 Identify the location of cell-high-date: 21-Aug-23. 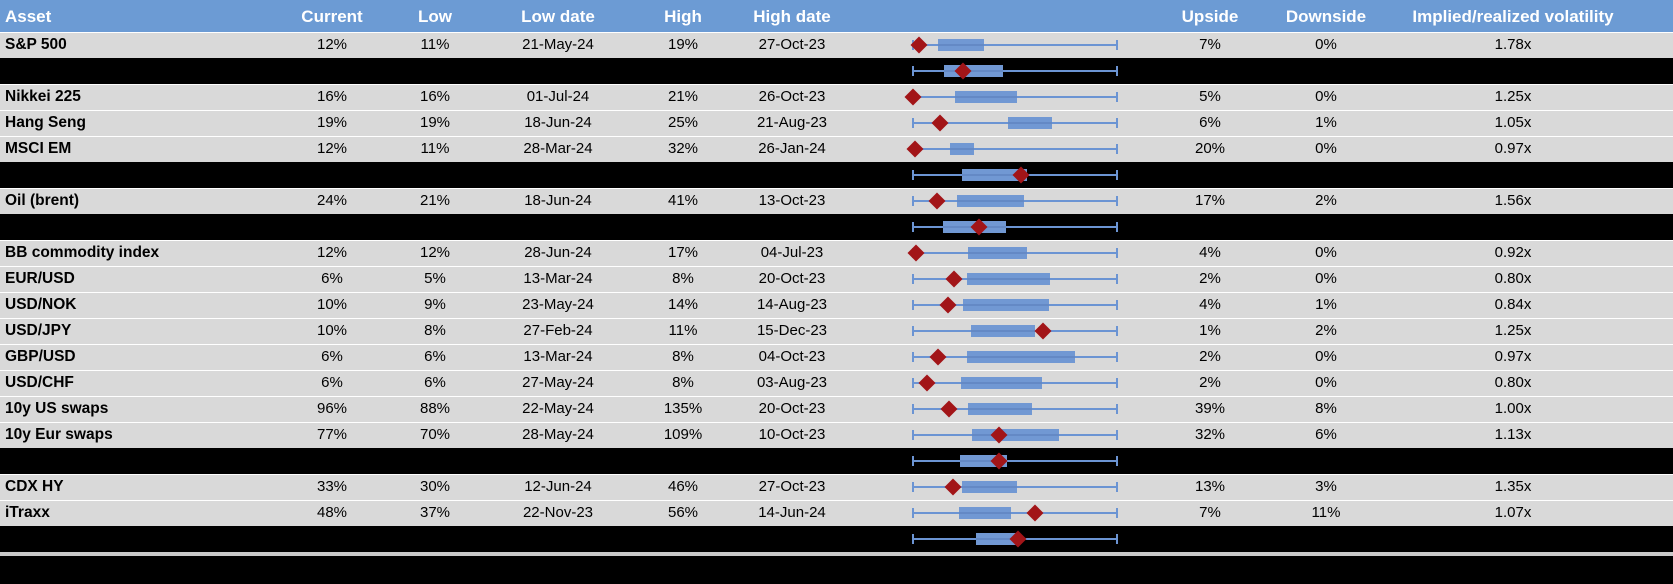
(792, 122).